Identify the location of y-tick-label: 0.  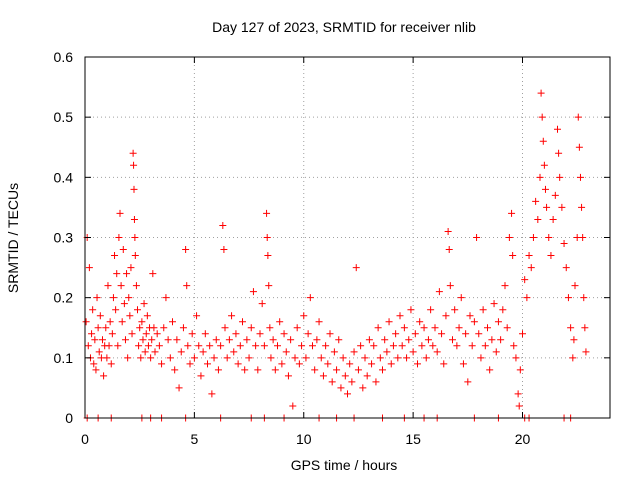
(69, 418).